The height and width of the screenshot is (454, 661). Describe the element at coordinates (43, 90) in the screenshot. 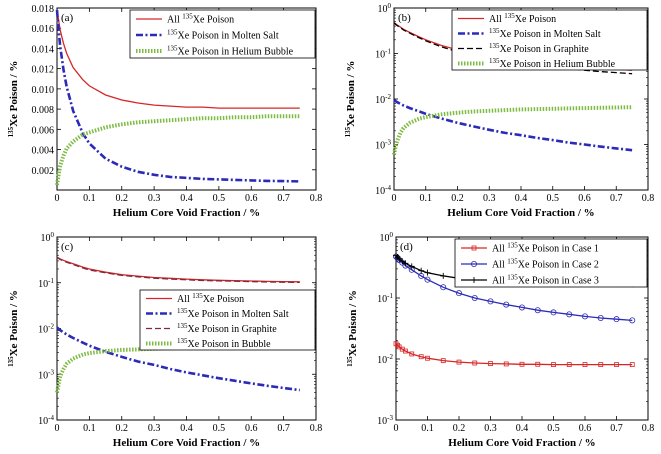

I see `y-tick-label-part: 0.010` at that location.